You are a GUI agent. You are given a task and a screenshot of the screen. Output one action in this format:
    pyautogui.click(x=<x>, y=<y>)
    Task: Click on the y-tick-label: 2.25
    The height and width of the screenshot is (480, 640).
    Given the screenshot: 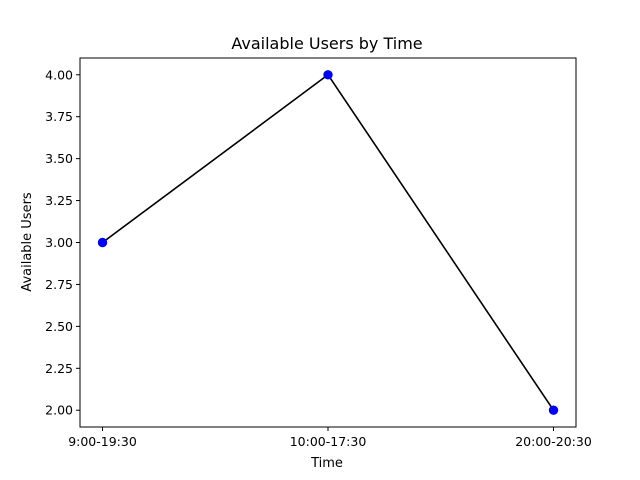 What is the action you would take?
    pyautogui.click(x=59, y=368)
    